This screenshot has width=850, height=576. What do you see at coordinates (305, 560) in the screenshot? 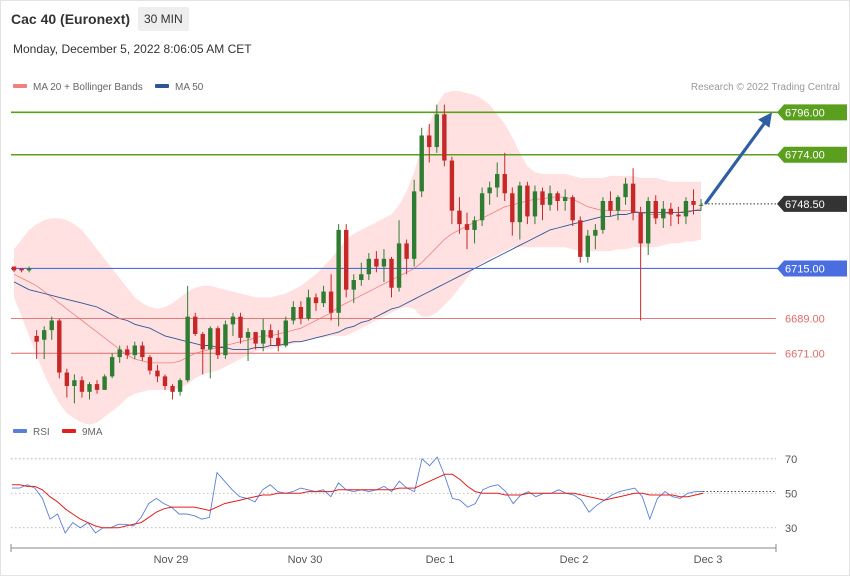
I see `x-tick-label: Nov 30` at bounding box center [305, 560].